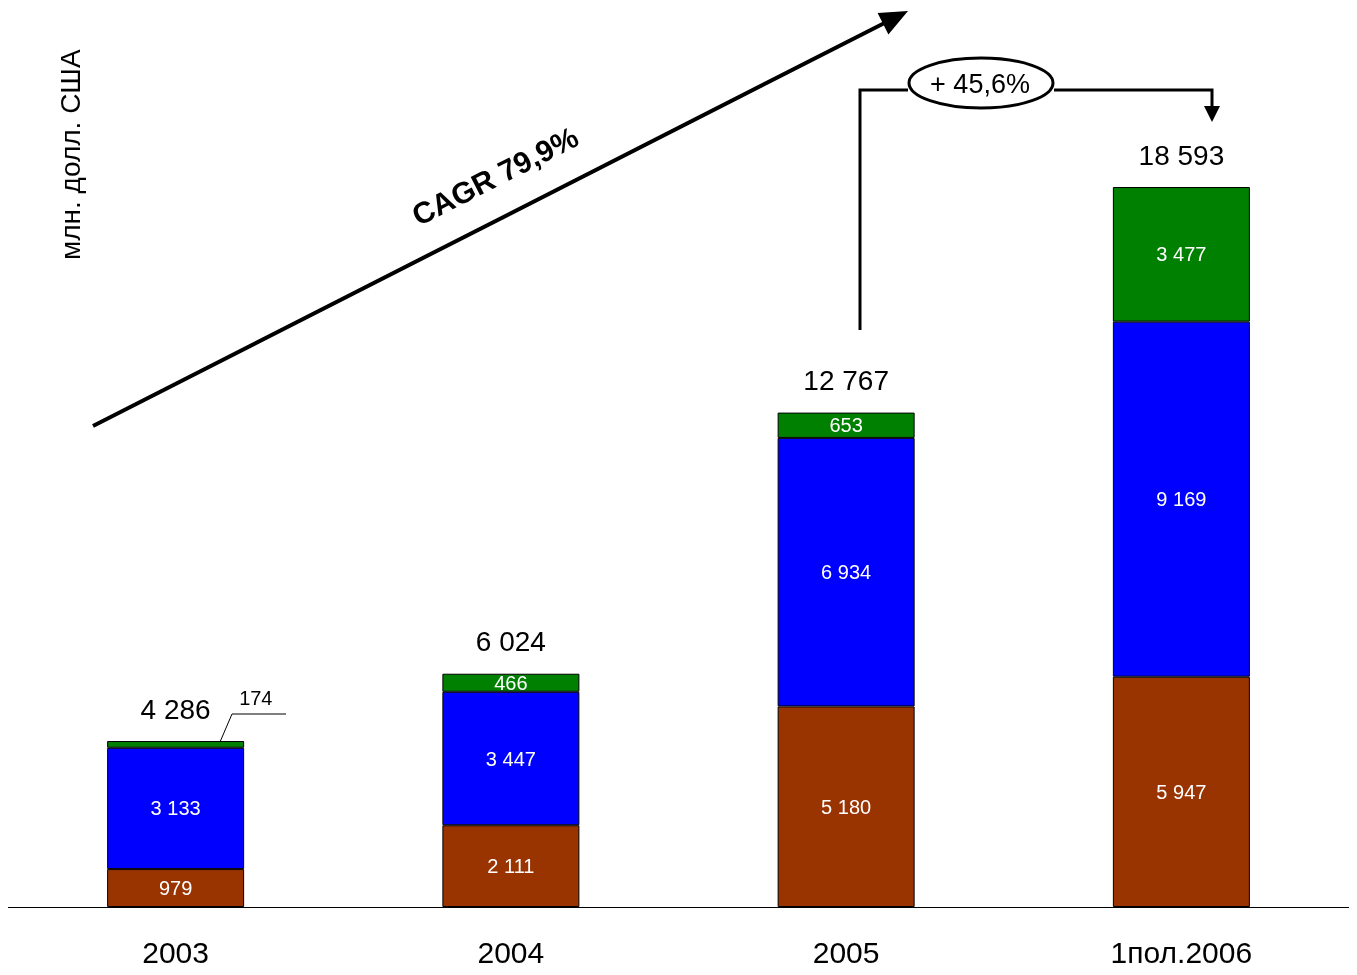 The width and height of the screenshot is (1357, 975). What do you see at coordinates (846, 952) in the screenshot?
I see `x-tick-label: 2005` at bounding box center [846, 952].